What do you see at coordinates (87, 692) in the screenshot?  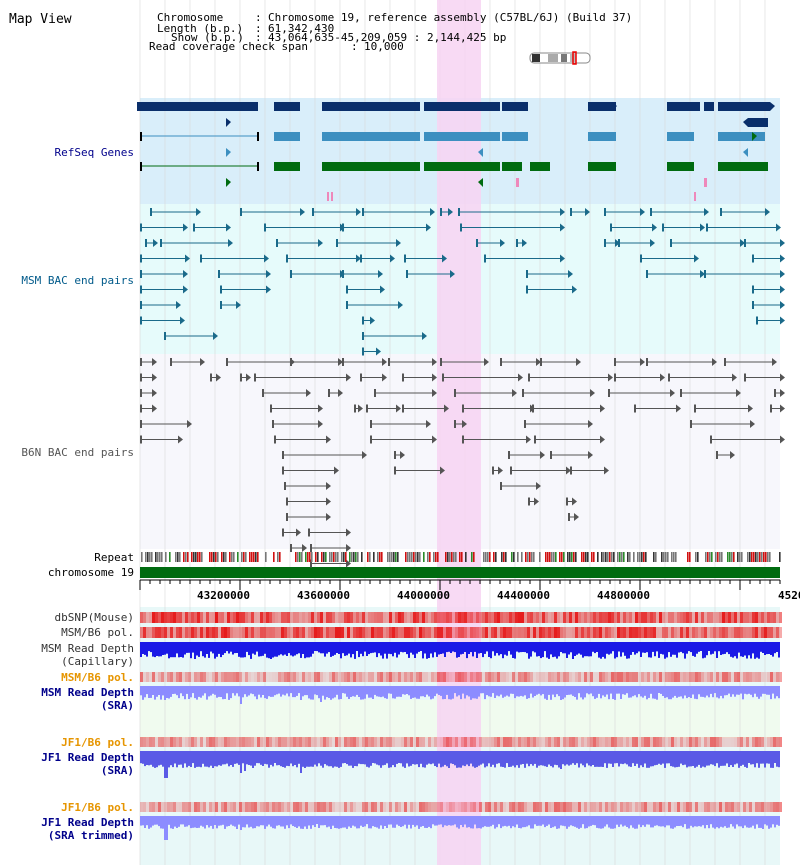 I see `msm-depth-sra-label-1: MSM Read Depth` at bounding box center [87, 692].